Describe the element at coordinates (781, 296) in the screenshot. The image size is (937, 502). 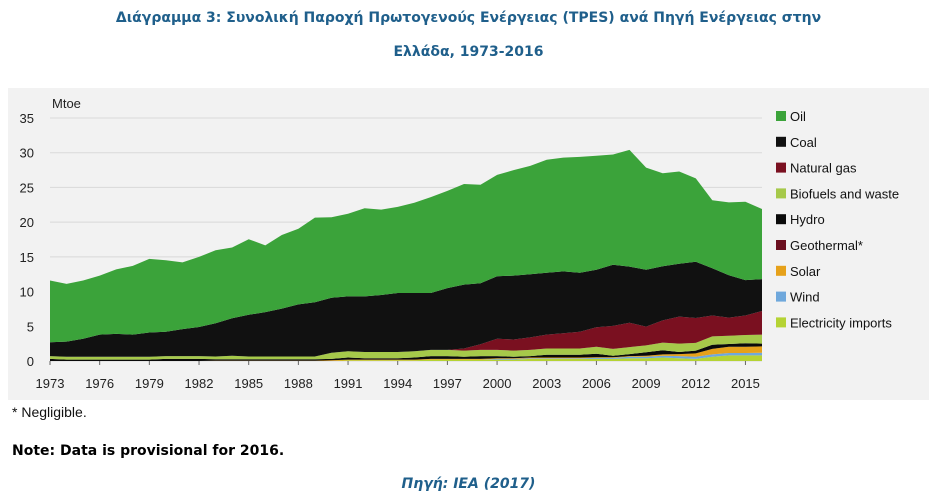
I see `legend-swatch-wind` at that location.